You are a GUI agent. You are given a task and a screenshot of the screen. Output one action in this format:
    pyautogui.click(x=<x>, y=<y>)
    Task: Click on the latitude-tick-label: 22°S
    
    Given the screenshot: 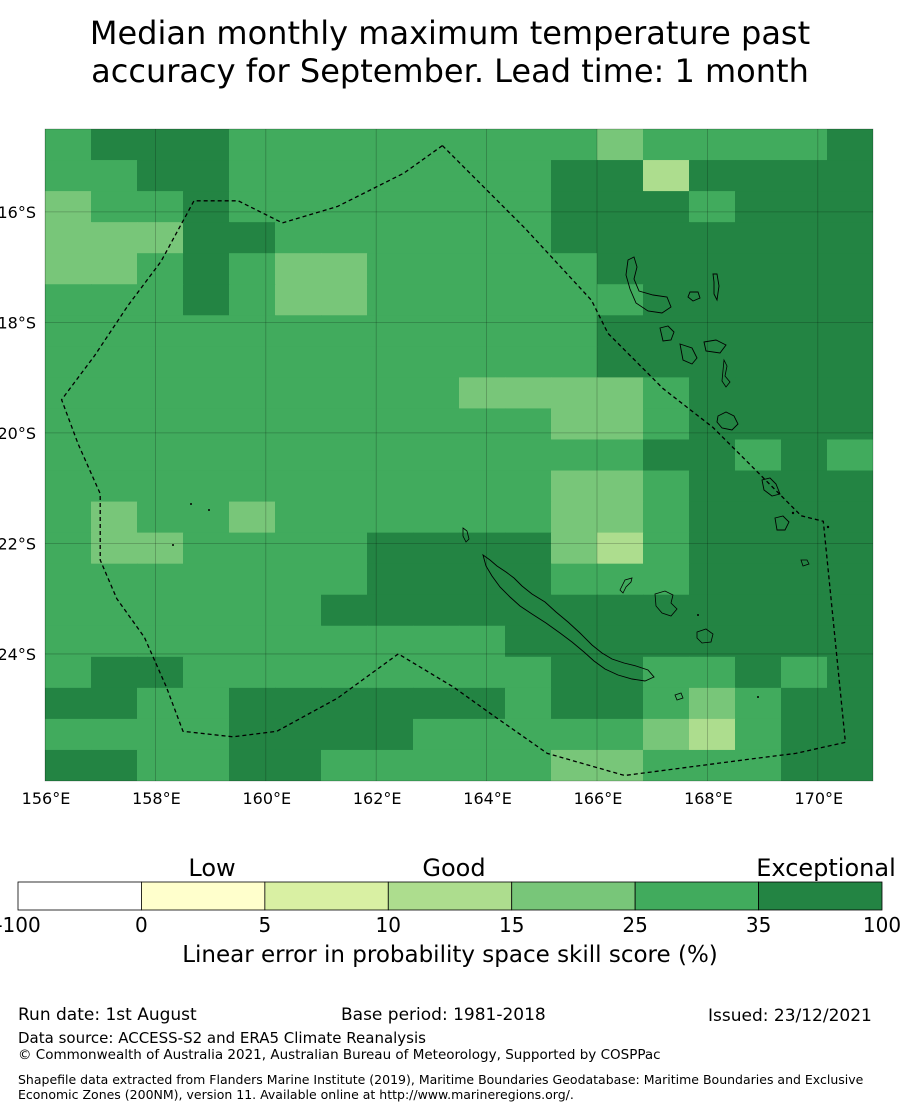 What is the action you would take?
    pyautogui.click(x=18, y=543)
    